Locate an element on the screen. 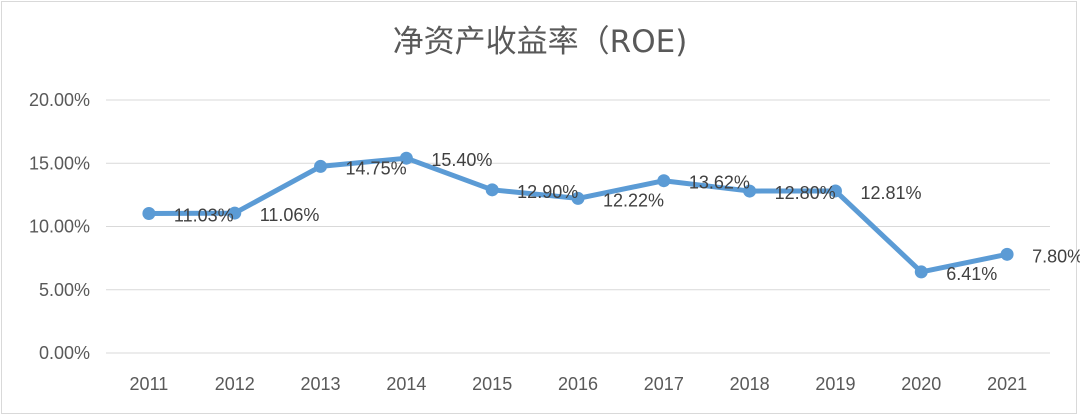 This screenshot has height=417, width=1080. data-label: 15.40% is located at coordinates (461, 160).